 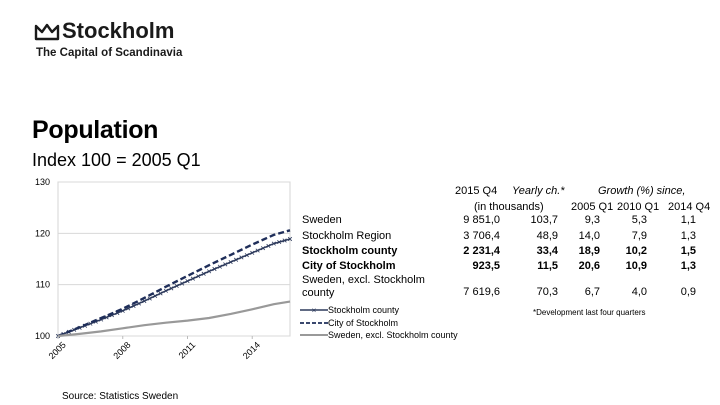 I want to click on table-cell-g2010: 4,0, so click(x=639, y=292).